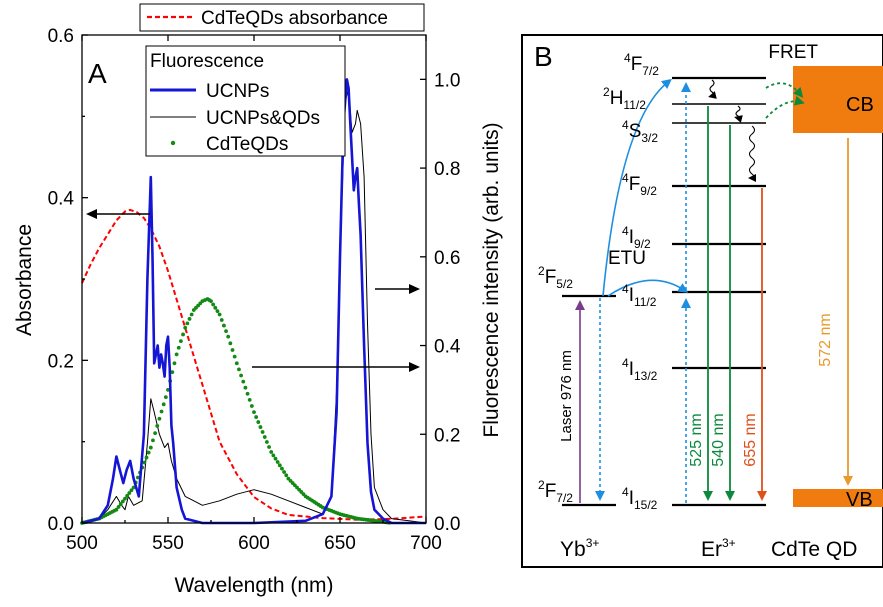 This screenshot has width=883, height=607. I want to click on right-tick-label: 0.0, so click(447, 524).